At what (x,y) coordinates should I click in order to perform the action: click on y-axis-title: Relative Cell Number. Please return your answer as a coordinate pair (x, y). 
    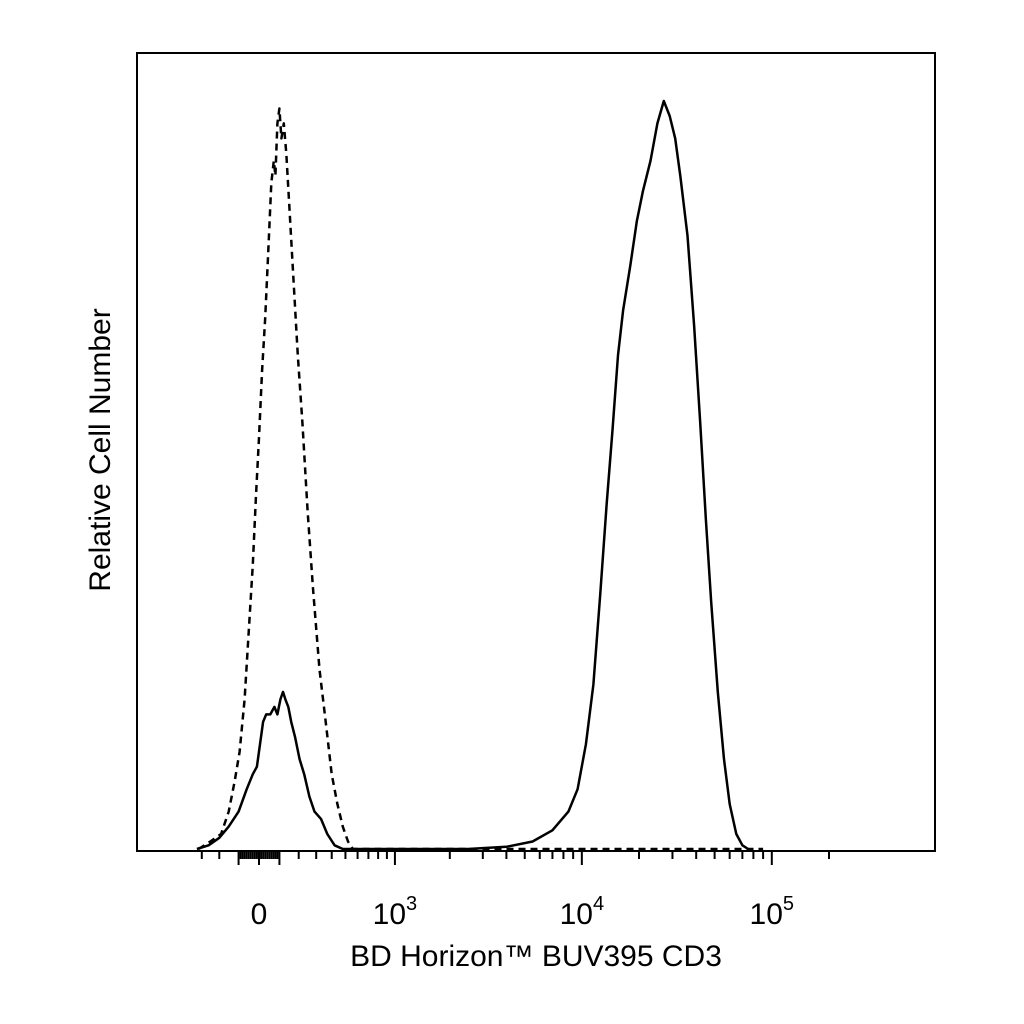
    Looking at the image, I should click on (100, 449).